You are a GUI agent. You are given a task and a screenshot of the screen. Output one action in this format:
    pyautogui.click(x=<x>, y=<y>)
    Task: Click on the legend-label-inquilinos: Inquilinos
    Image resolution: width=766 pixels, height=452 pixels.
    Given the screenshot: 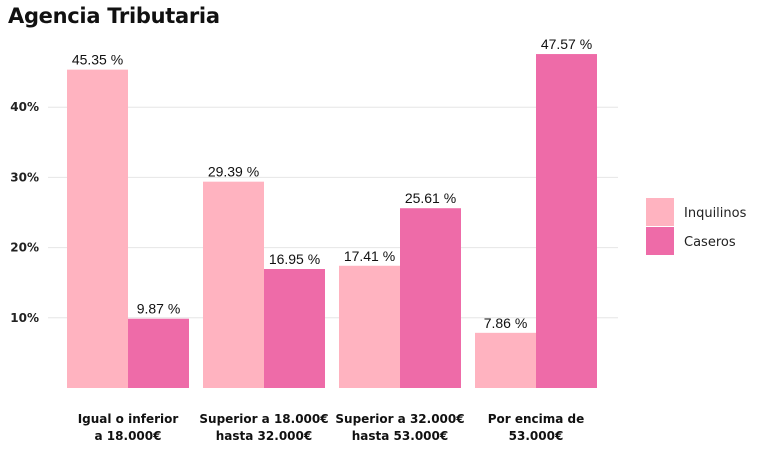 What is the action you would take?
    pyautogui.click(x=715, y=213)
    